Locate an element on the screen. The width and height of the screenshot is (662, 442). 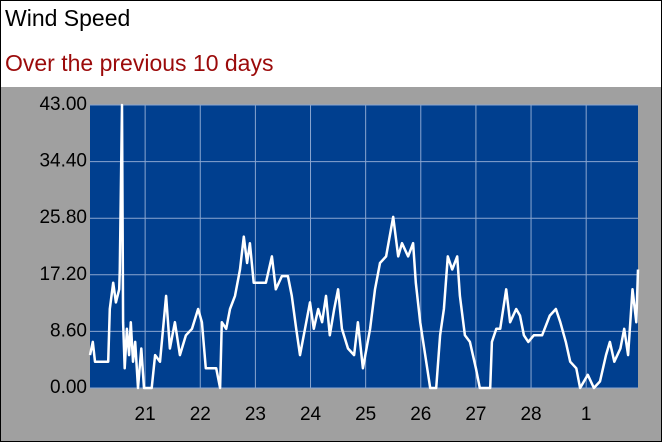
x-tick-label: 27 is located at coordinates (475, 414).